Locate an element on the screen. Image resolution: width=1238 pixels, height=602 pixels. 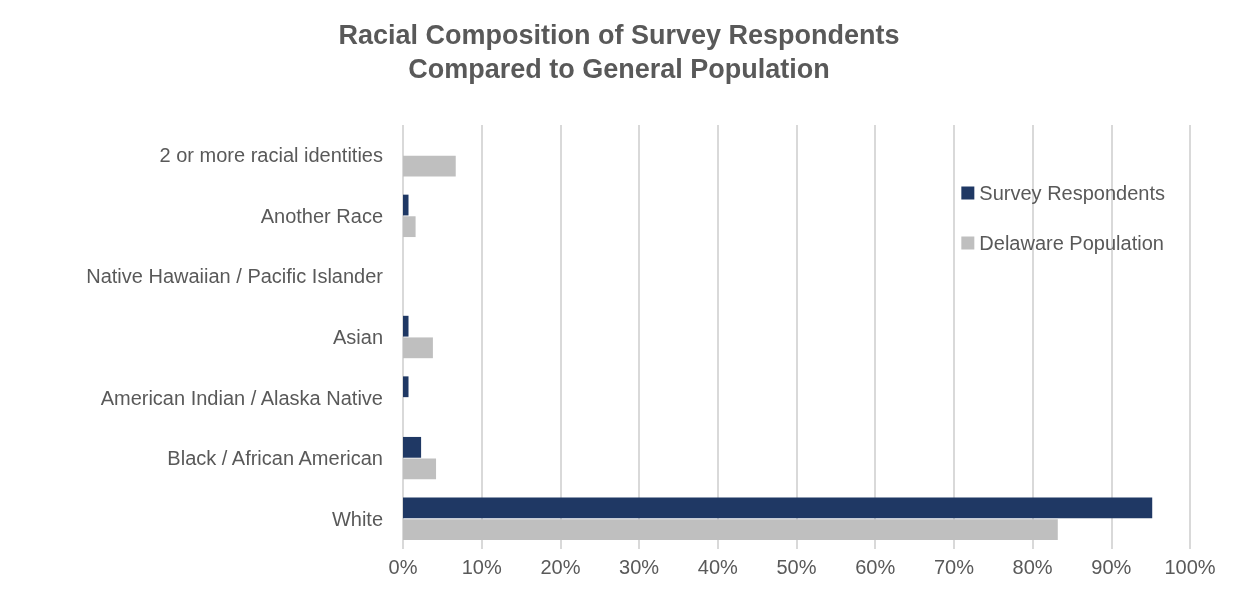
y-tick-label: Black / African American is located at coordinates (275, 458).